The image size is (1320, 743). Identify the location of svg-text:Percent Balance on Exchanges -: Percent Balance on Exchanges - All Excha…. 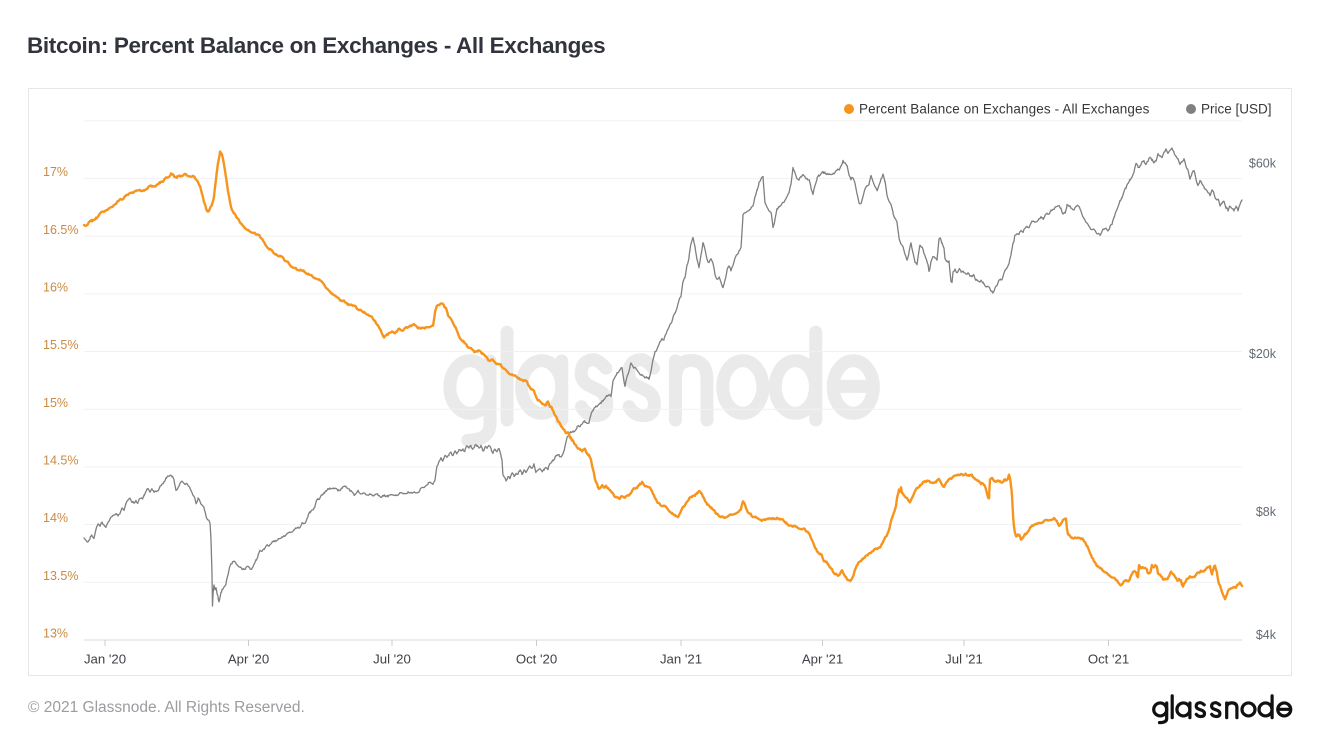
(1004, 109).